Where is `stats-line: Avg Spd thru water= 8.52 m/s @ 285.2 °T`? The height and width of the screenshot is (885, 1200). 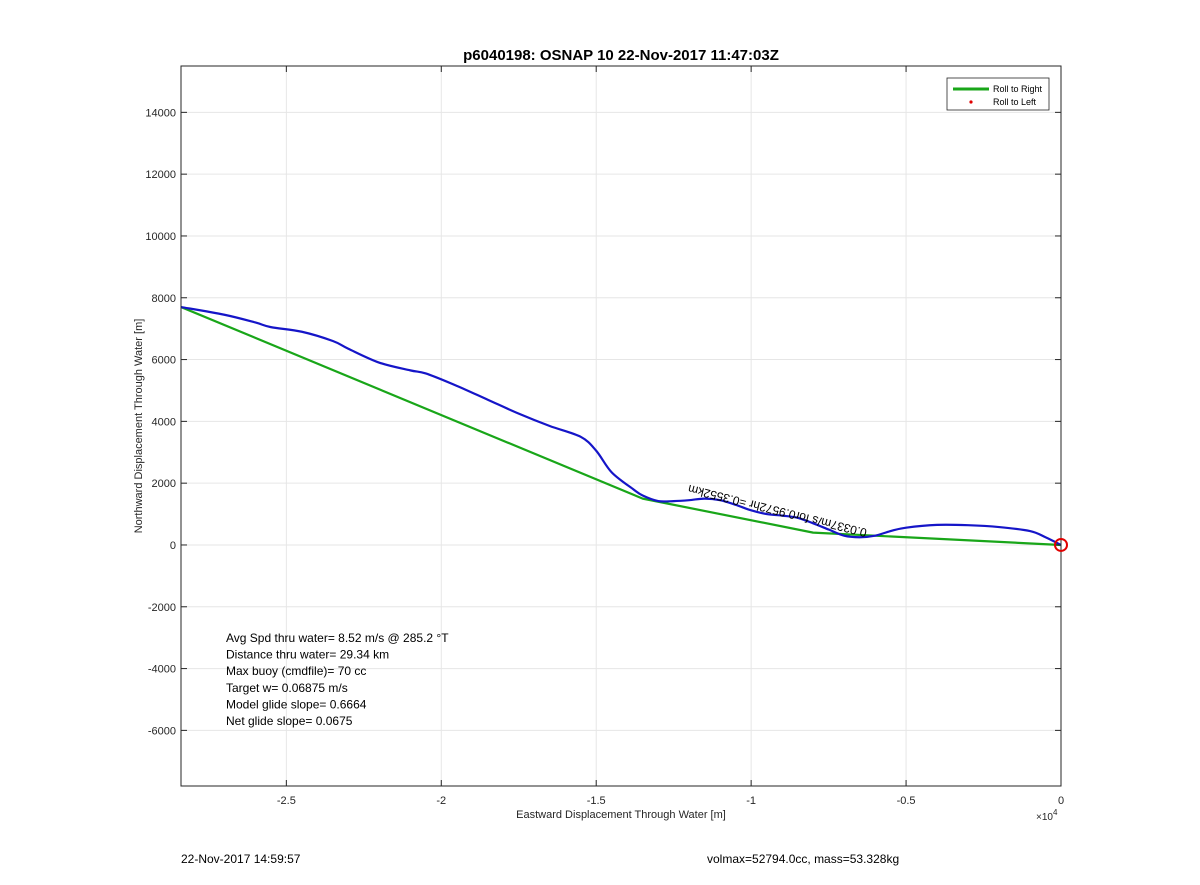
stats-line: Avg Spd thru water= 8.52 m/s @ 285.2 °T is located at coordinates (337, 638).